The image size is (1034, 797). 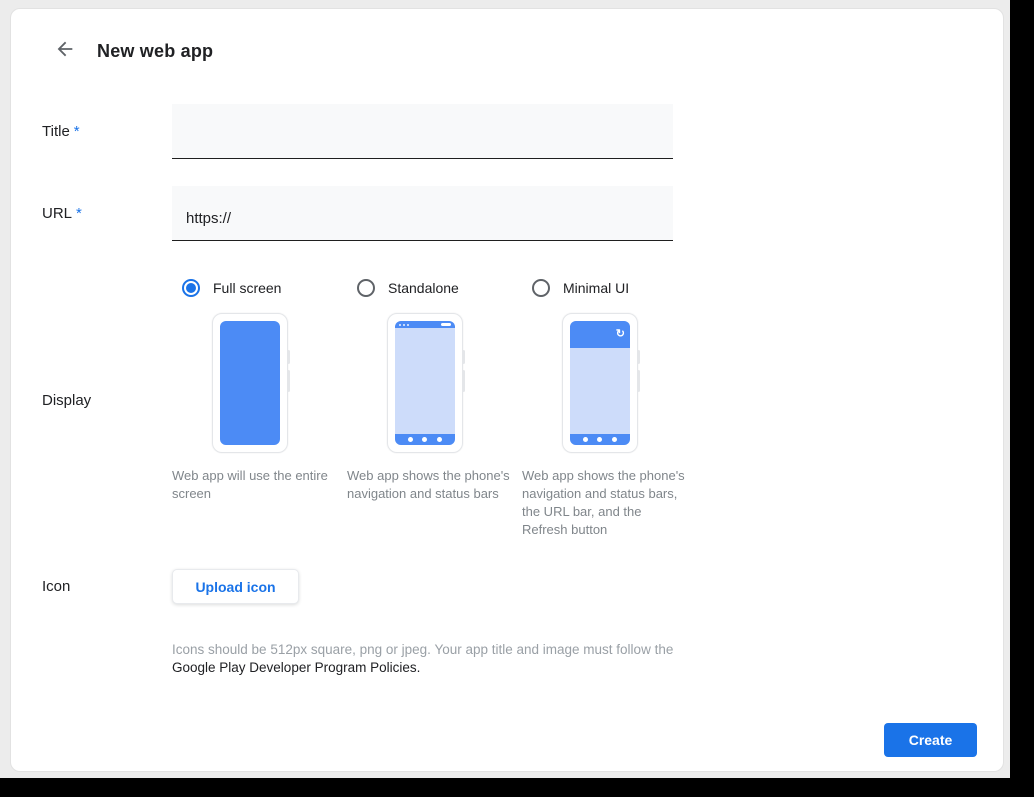 I want to click on page-title: New web app, so click(x=155, y=50).